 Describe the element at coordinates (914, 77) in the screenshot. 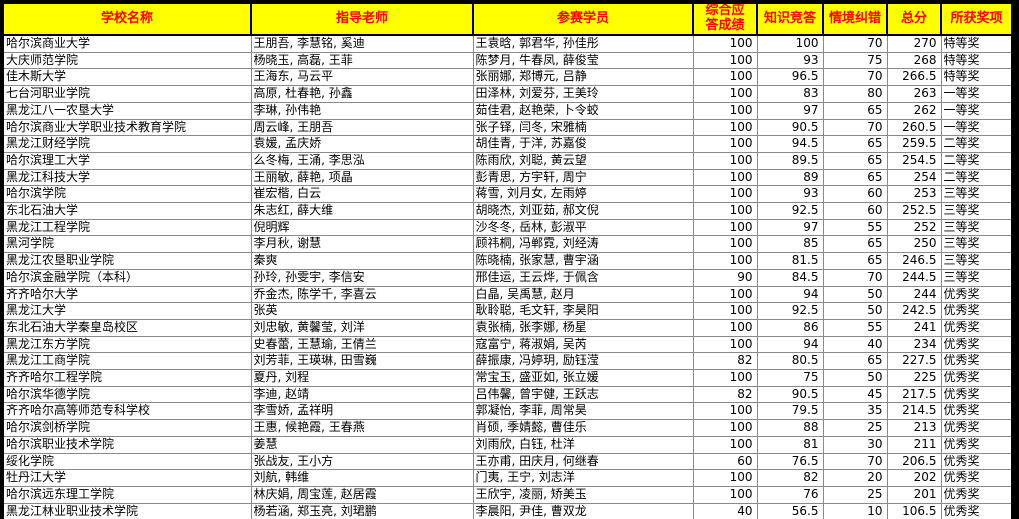

I see `cell-total-score: 266.5` at that location.